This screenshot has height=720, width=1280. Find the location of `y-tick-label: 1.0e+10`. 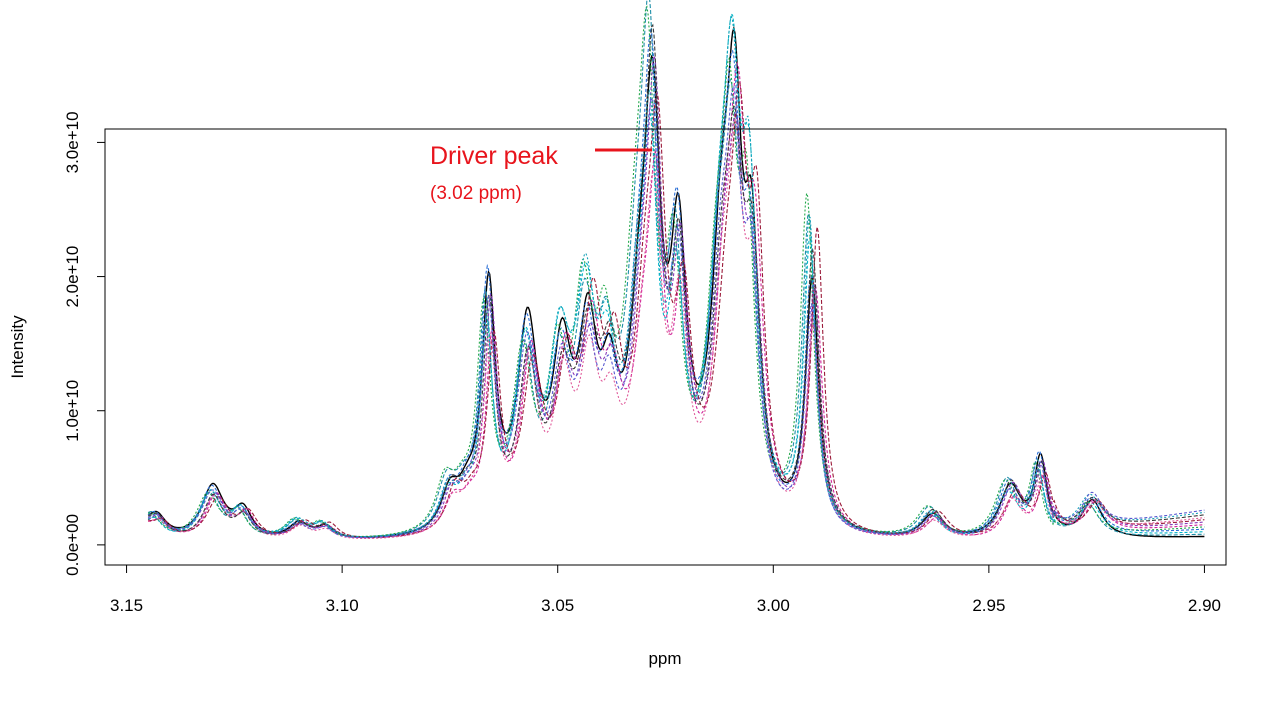

y-tick-label: 1.0e+10 is located at coordinates (72, 411).